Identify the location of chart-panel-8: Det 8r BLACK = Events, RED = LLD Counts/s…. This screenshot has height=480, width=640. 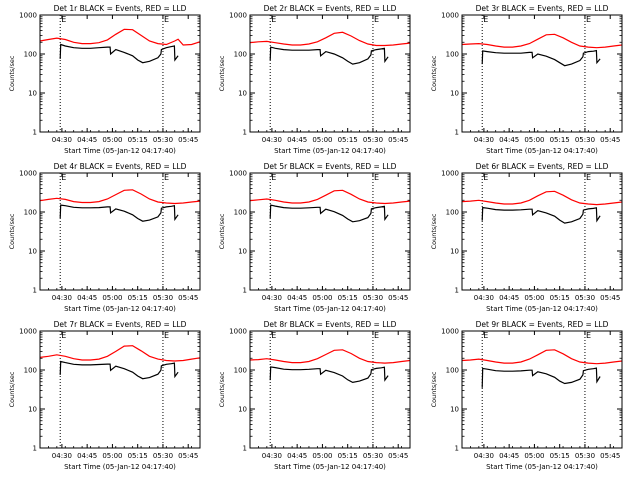
(314, 395).